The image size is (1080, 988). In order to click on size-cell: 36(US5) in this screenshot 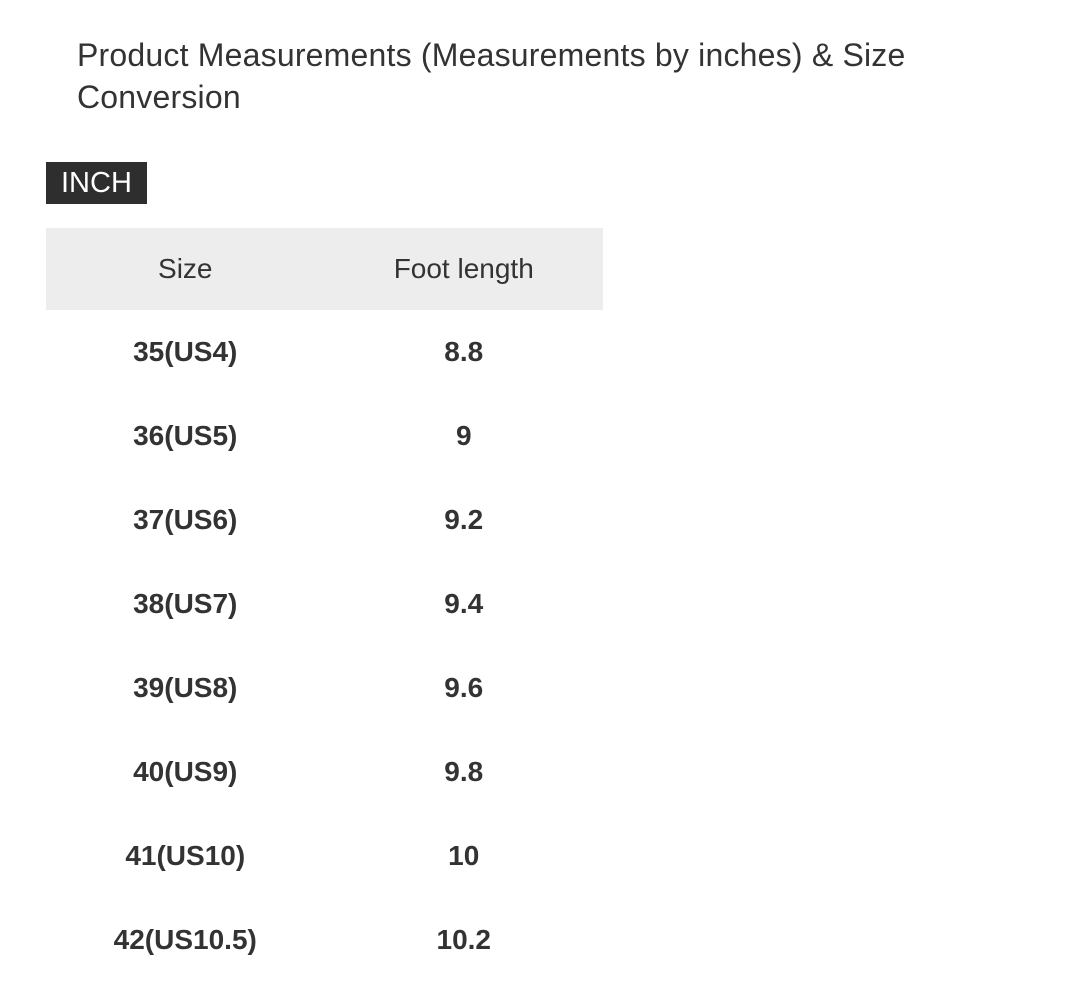, I will do `click(185, 435)`.